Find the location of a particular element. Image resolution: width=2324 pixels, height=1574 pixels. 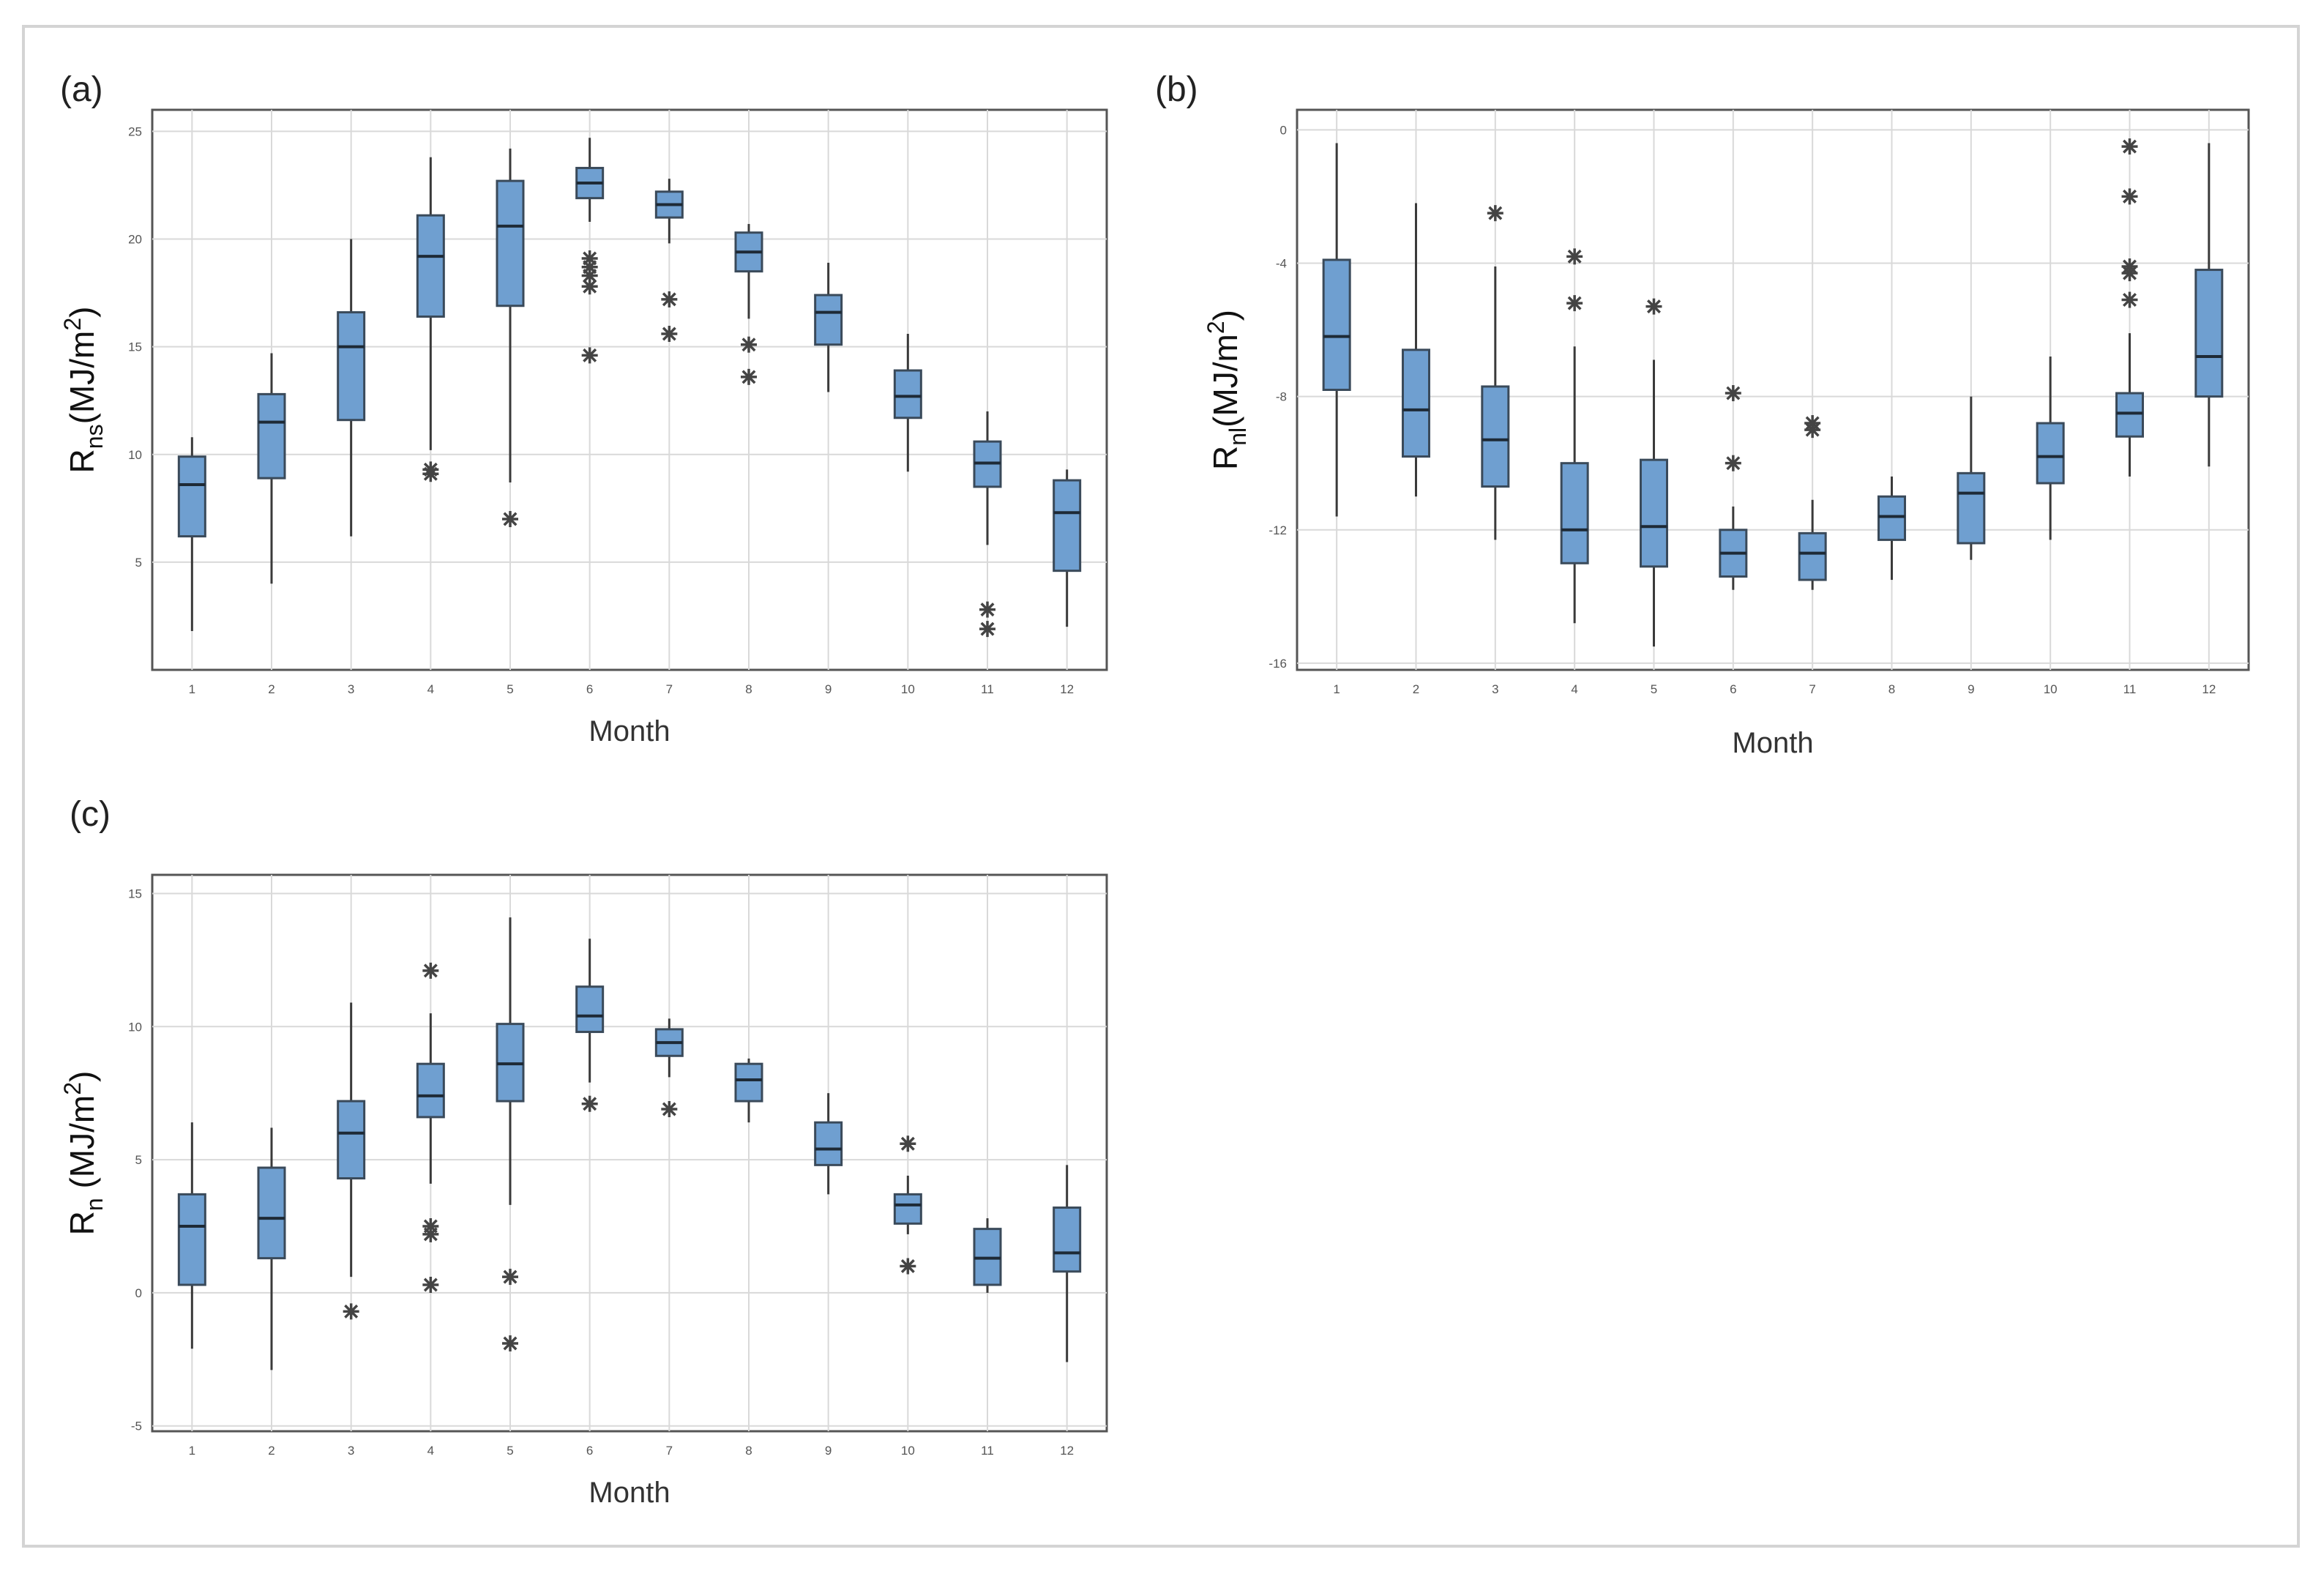

y-tick-label: 10 is located at coordinates (135, 455).